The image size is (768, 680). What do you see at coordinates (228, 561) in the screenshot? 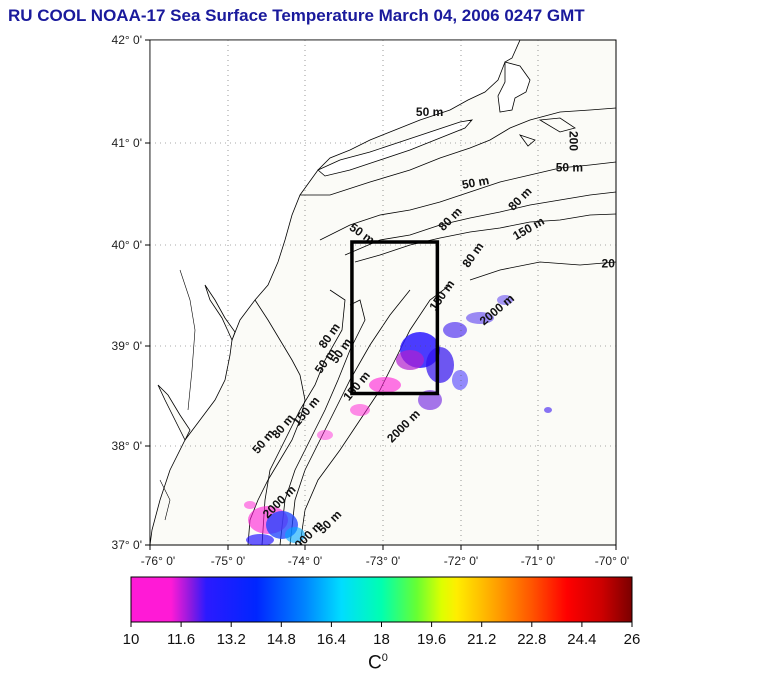
I see `lon-label-75: -75° 0'` at bounding box center [228, 561].